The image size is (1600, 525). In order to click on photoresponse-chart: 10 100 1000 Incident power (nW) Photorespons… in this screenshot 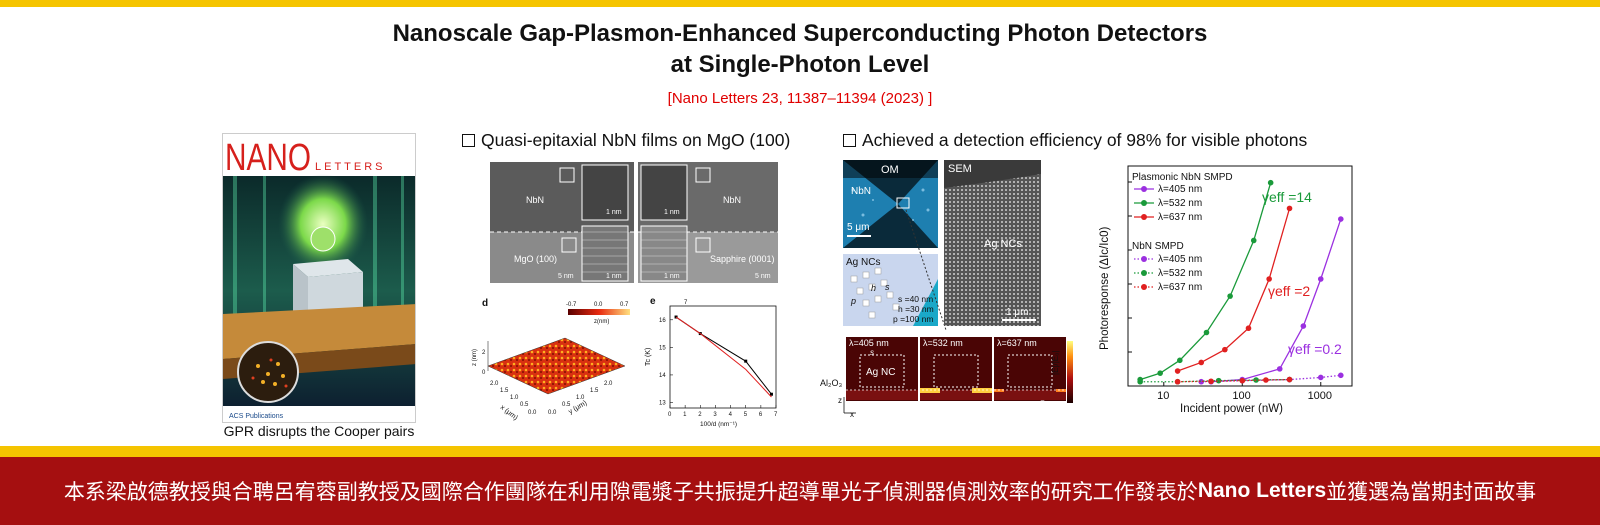, I will do `click(1225, 290)`.